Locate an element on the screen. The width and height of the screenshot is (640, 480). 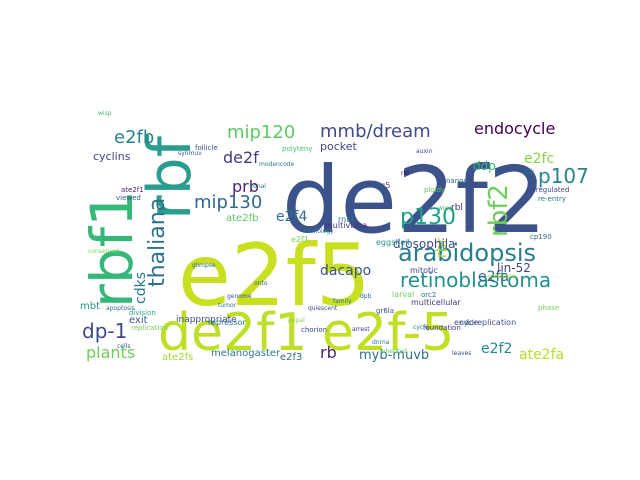
cloud-word: tumor is located at coordinates (227, 305).